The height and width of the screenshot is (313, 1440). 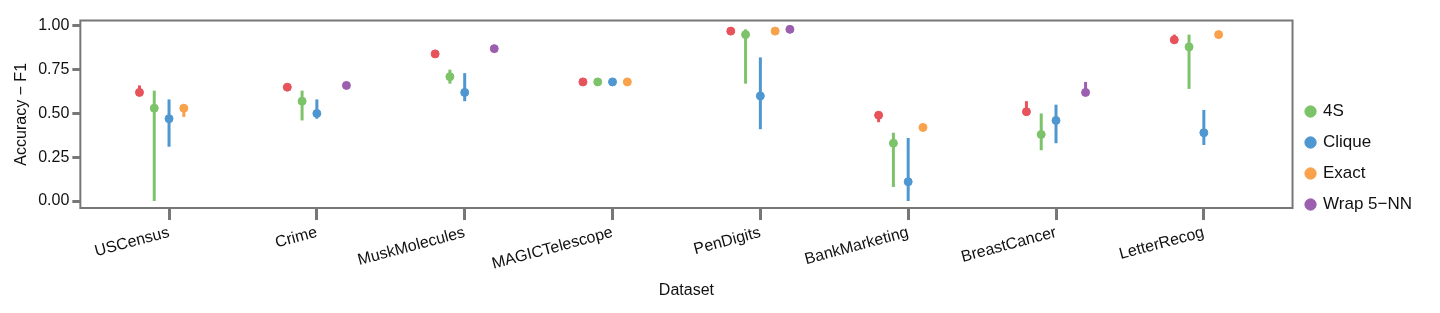 What do you see at coordinates (21, 114) in the screenshot?
I see `y-axis-title: Accuracy − F1` at bounding box center [21, 114].